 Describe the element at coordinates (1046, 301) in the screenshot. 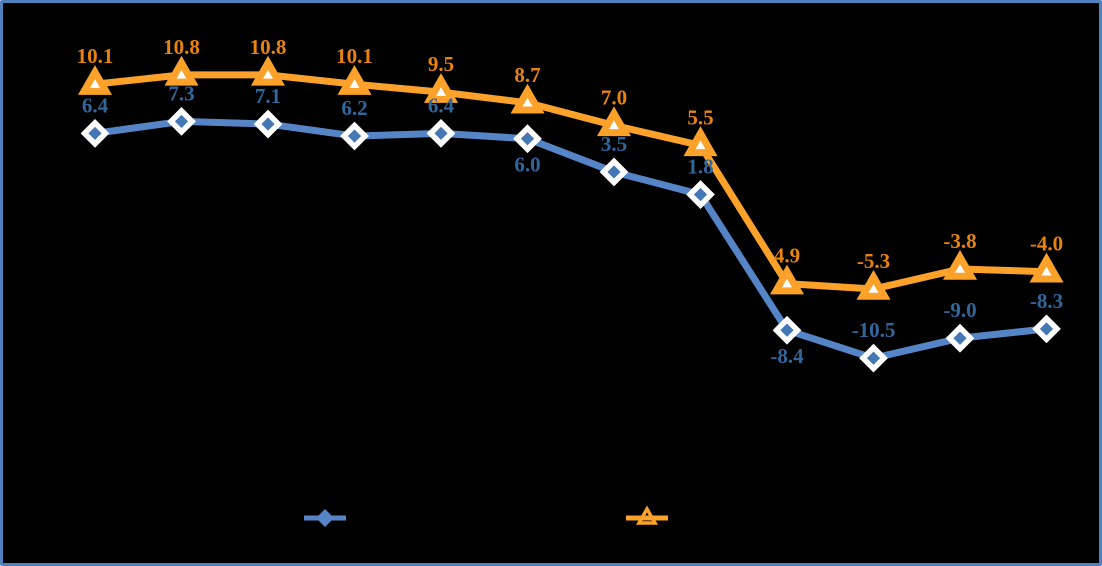

I see `data-label: -8.3` at that location.